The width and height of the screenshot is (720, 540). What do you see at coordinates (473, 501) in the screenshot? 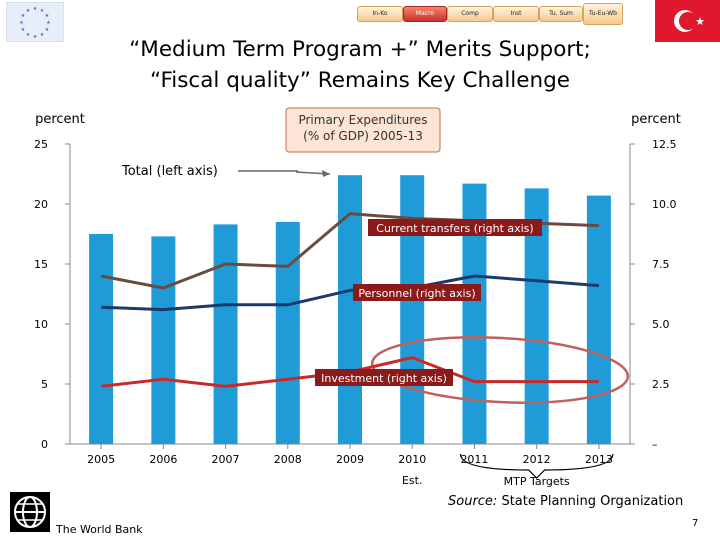
I see `source-label: Source:` at bounding box center [473, 501].